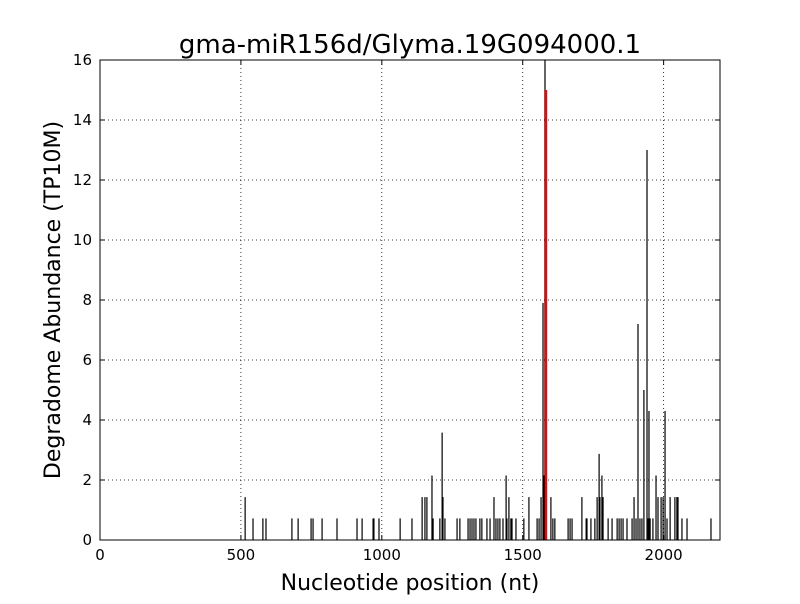  What do you see at coordinates (87, 360) in the screenshot?
I see `y-tick-label: 6` at bounding box center [87, 360].